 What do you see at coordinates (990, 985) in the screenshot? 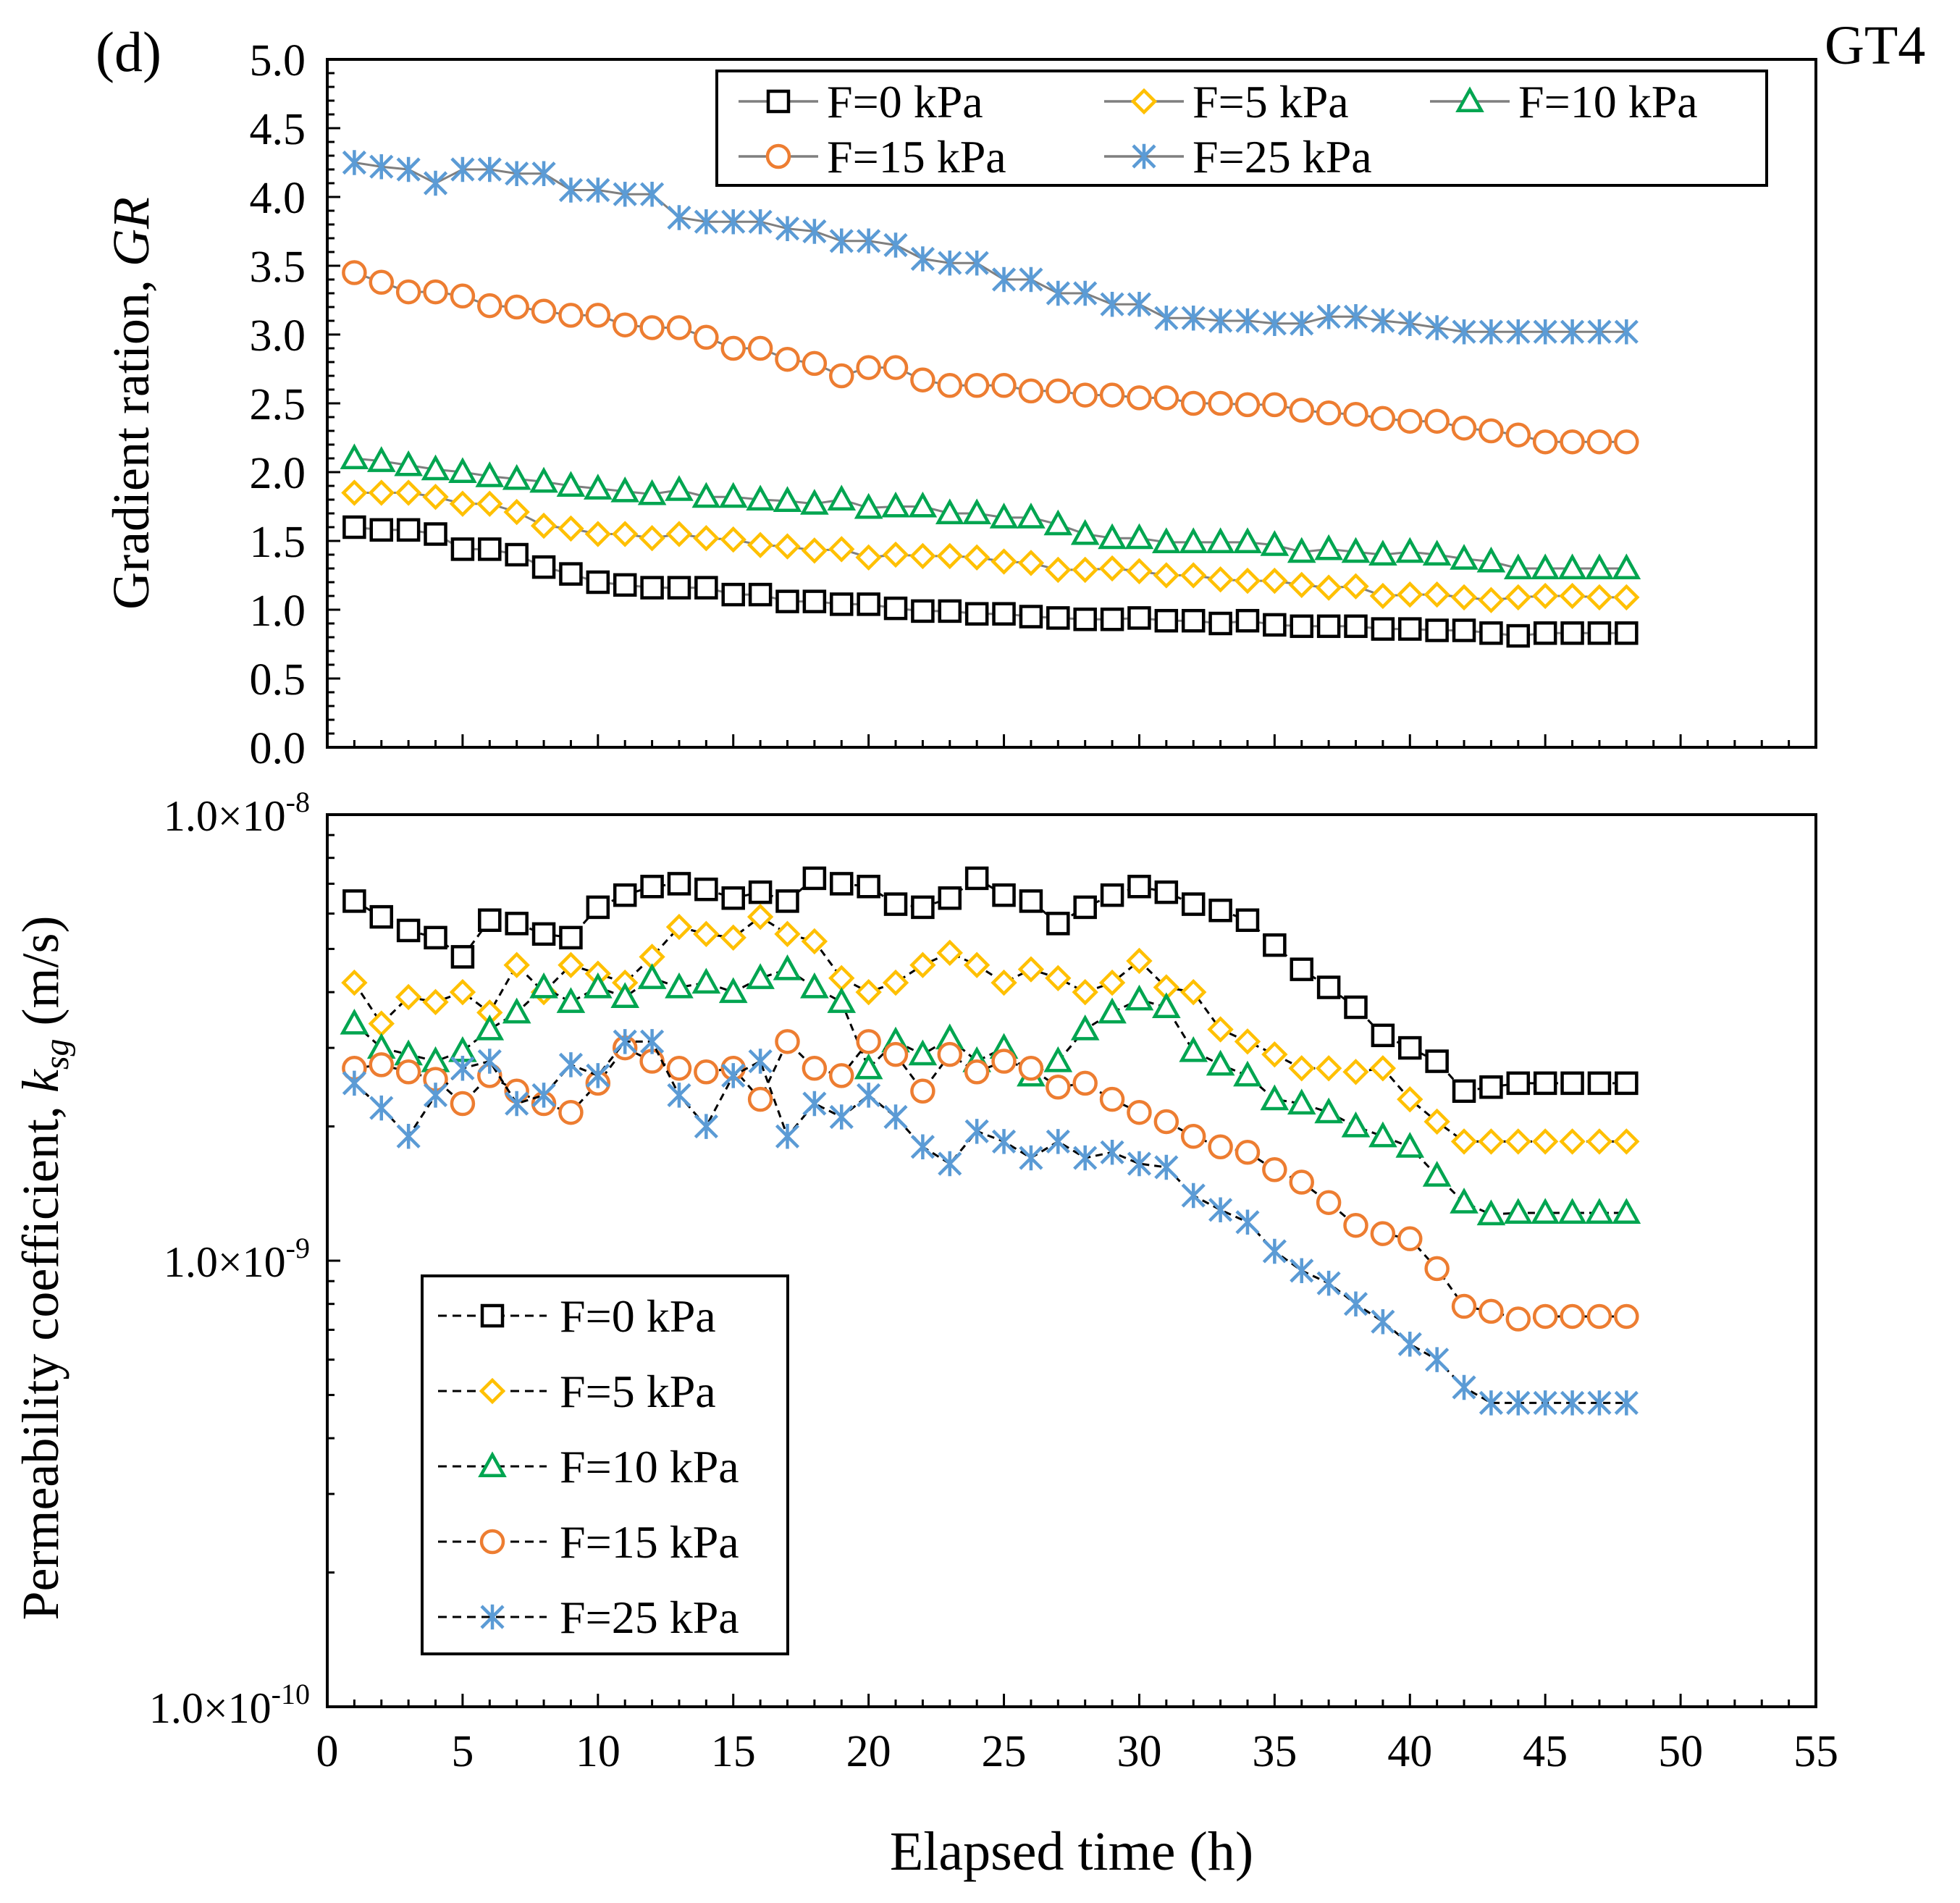
I see `series-f-0-kpa` at bounding box center [990, 985].